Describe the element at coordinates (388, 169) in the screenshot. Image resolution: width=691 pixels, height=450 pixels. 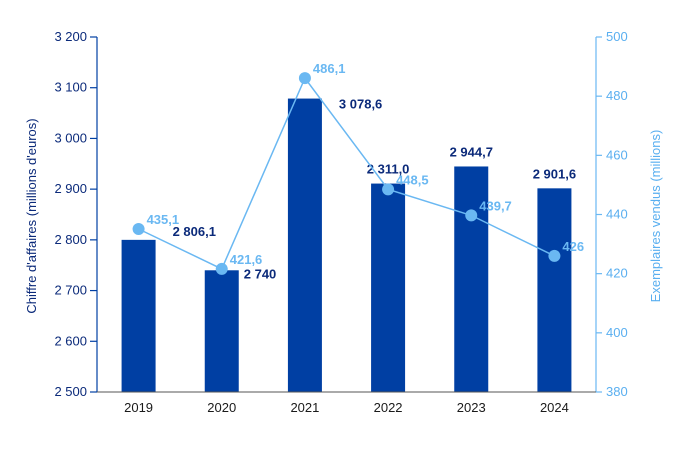
I see `bar-data-label: 2 311,0` at that location.